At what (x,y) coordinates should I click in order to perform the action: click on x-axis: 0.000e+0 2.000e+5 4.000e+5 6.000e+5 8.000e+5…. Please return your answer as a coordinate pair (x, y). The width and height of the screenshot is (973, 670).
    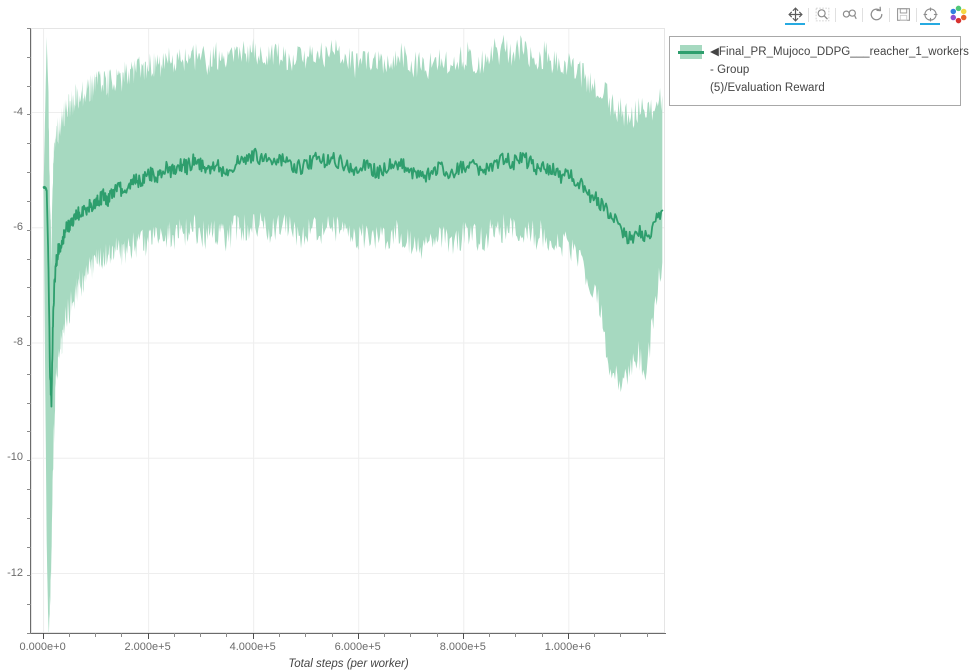
    Looking at the image, I should click on (343, 651).